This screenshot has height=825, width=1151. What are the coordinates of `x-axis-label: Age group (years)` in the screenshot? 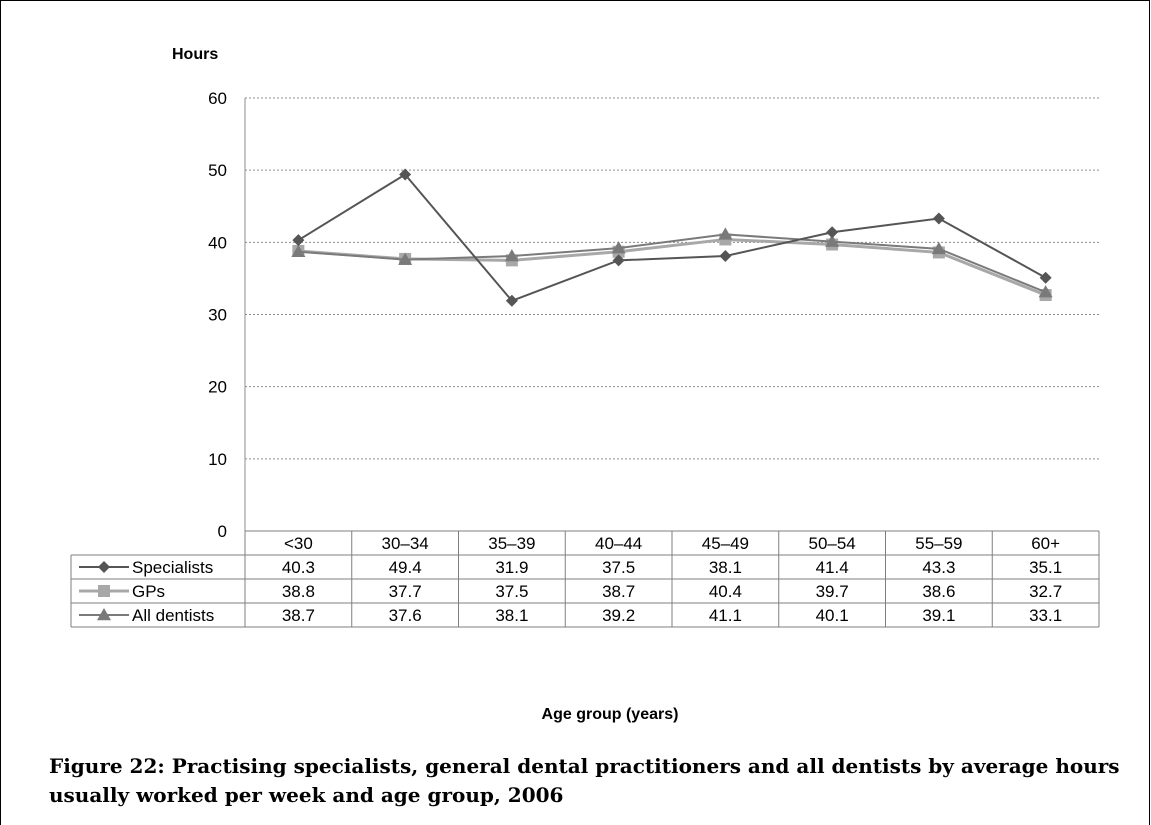 It's located at (610, 714).